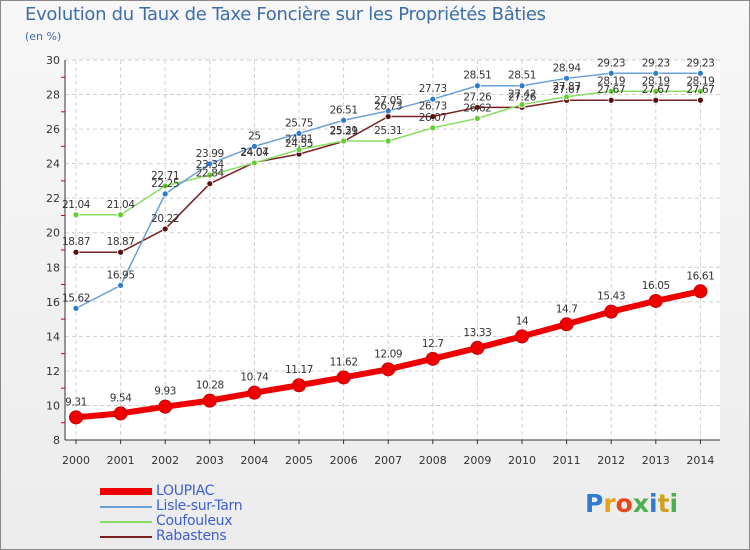 The width and height of the screenshot is (750, 550). I want to click on data-label-lisle-sur-tarn: 15.62, so click(76, 298).